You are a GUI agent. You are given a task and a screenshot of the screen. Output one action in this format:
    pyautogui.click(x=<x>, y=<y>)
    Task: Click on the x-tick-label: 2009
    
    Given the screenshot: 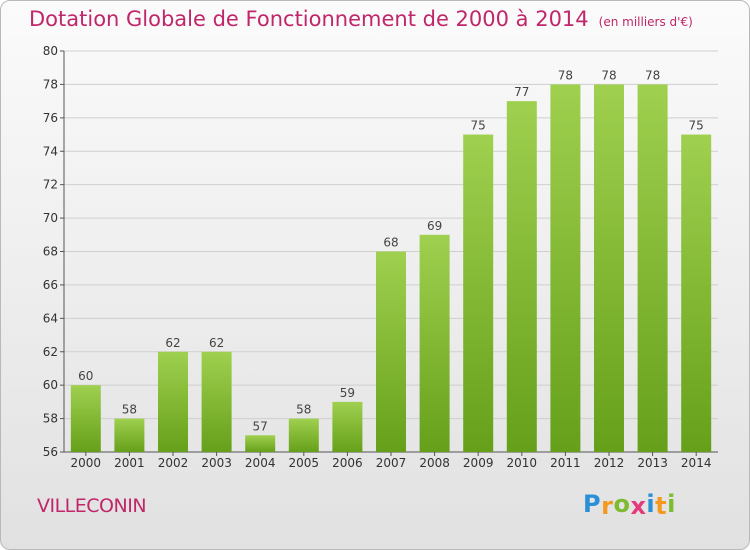 What is the action you would take?
    pyautogui.click(x=478, y=463)
    